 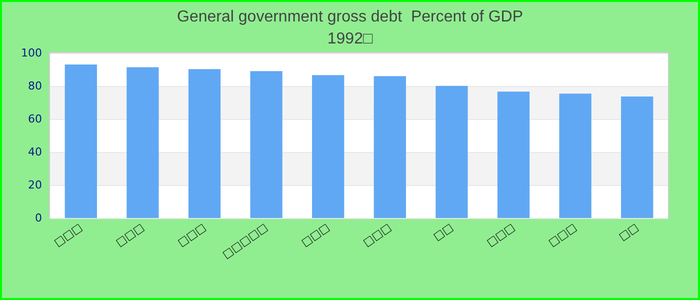 I want to click on y-tick-label: 0, so click(x=38, y=218).